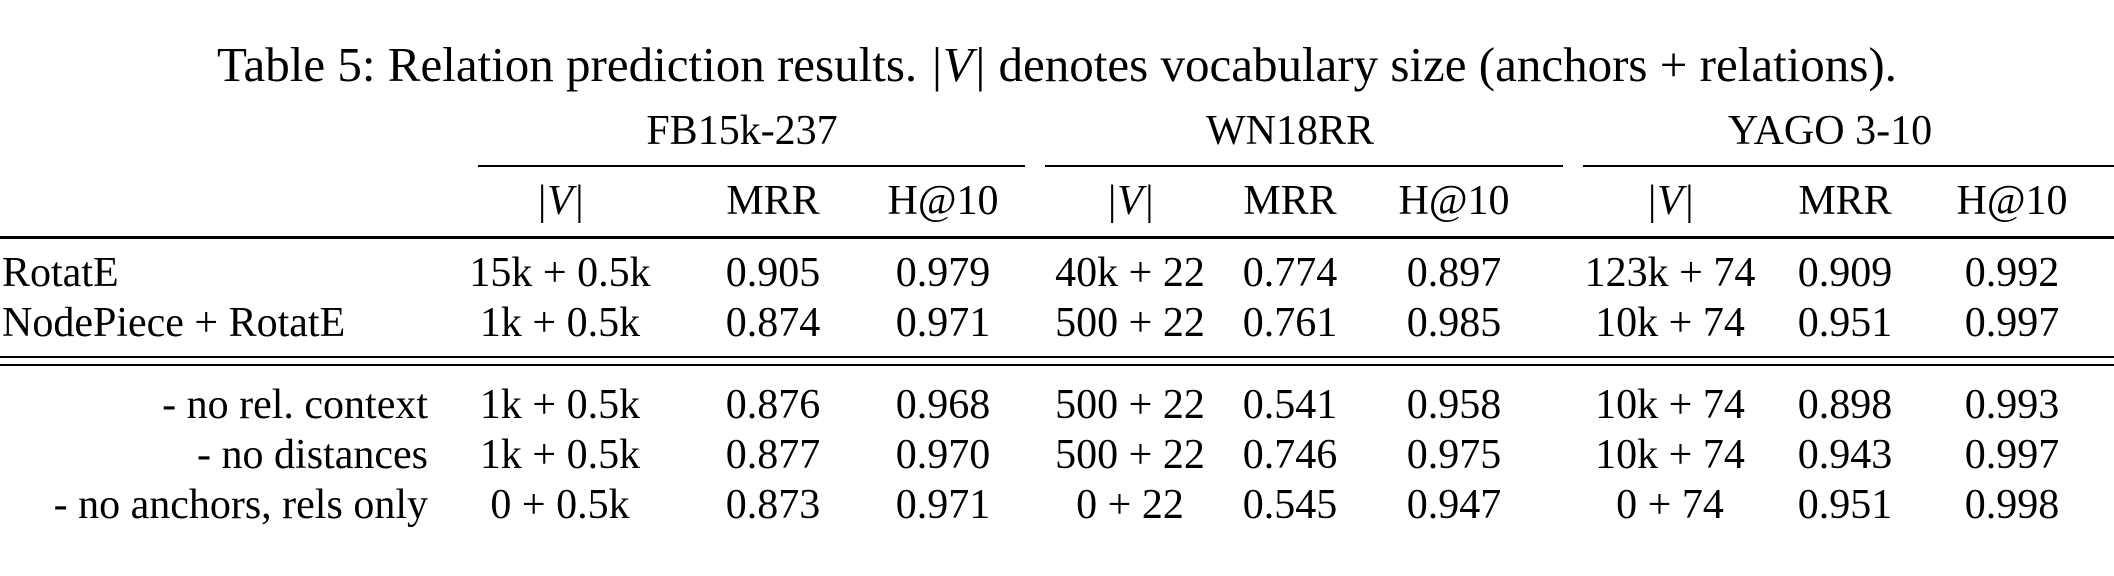 Image resolution: width=2114 pixels, height=576 pixels. What do you see at coordinates (1454, 505) in the screenshot?
I see `table-cell: 0.947` at bounding box center [1454, 505].